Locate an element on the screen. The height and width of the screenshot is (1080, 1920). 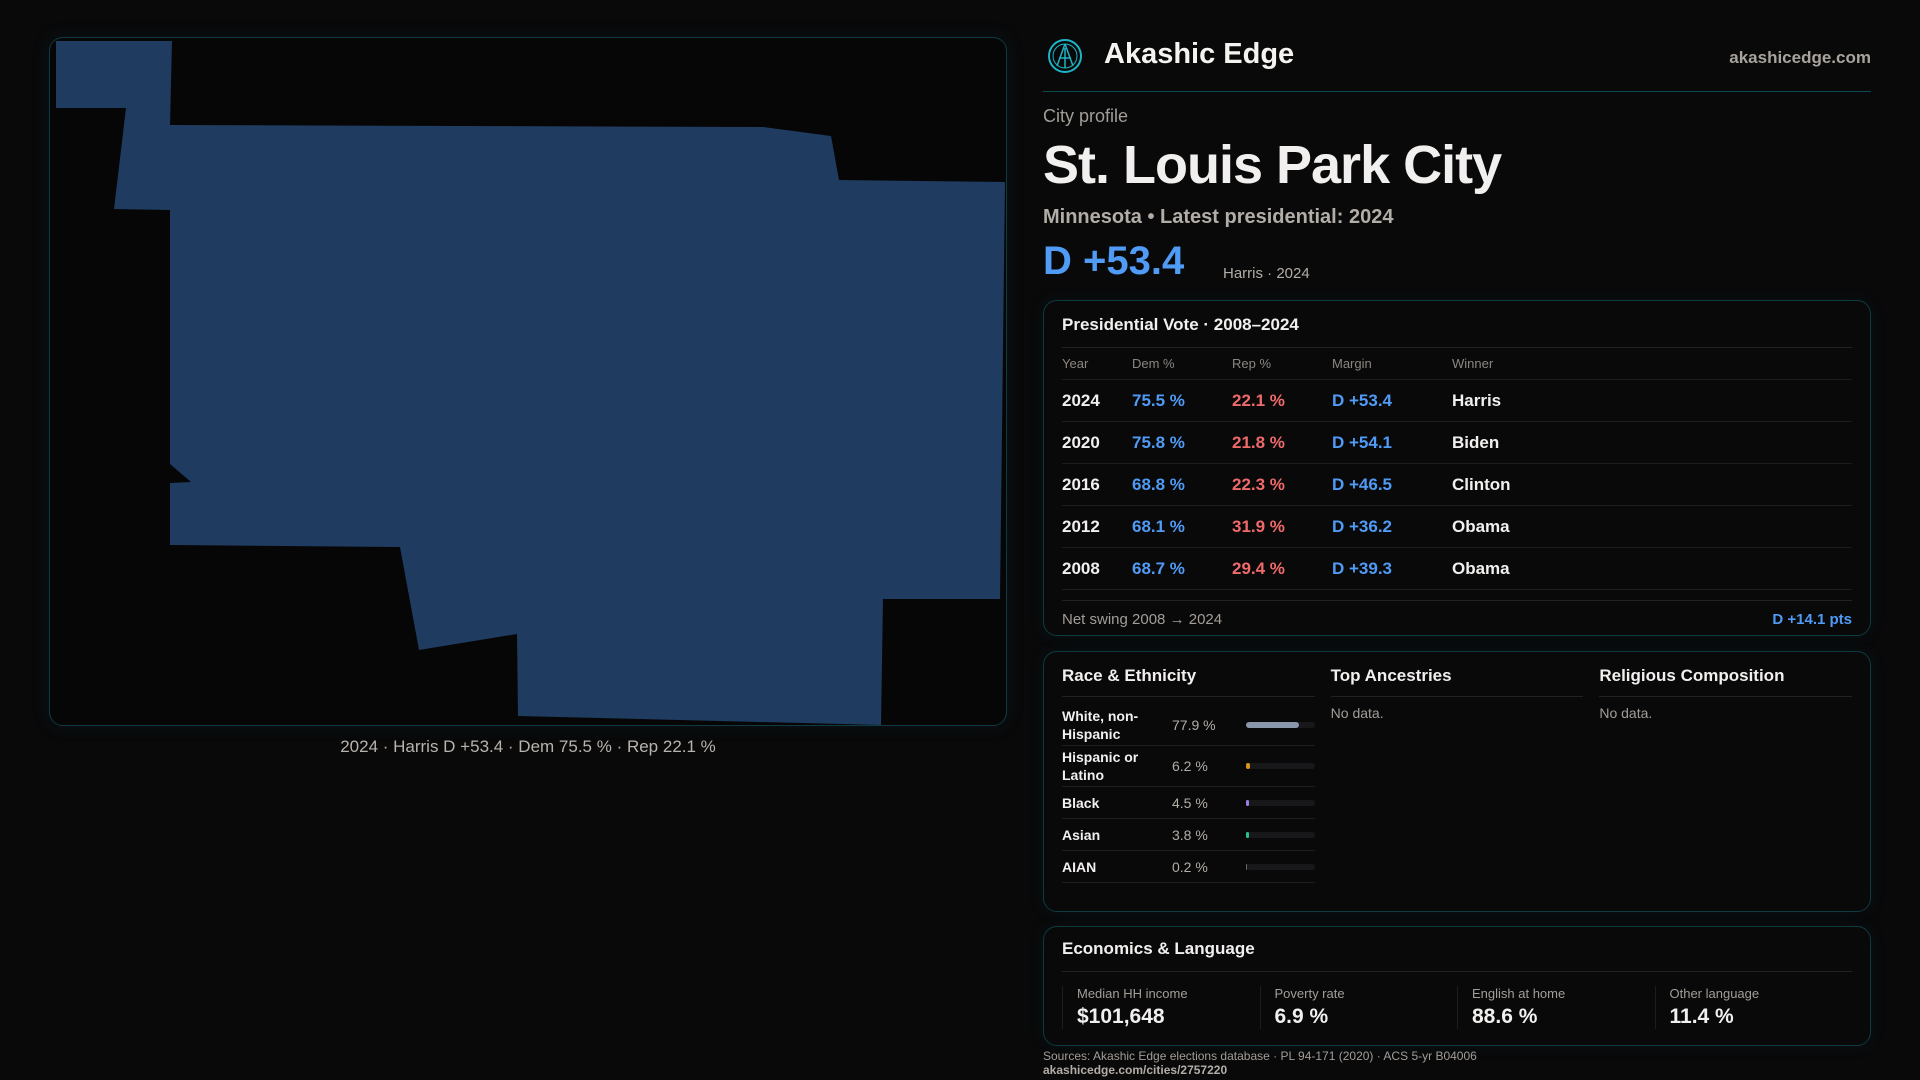
race-label: AIAN is located at coordinates (1079, 866).